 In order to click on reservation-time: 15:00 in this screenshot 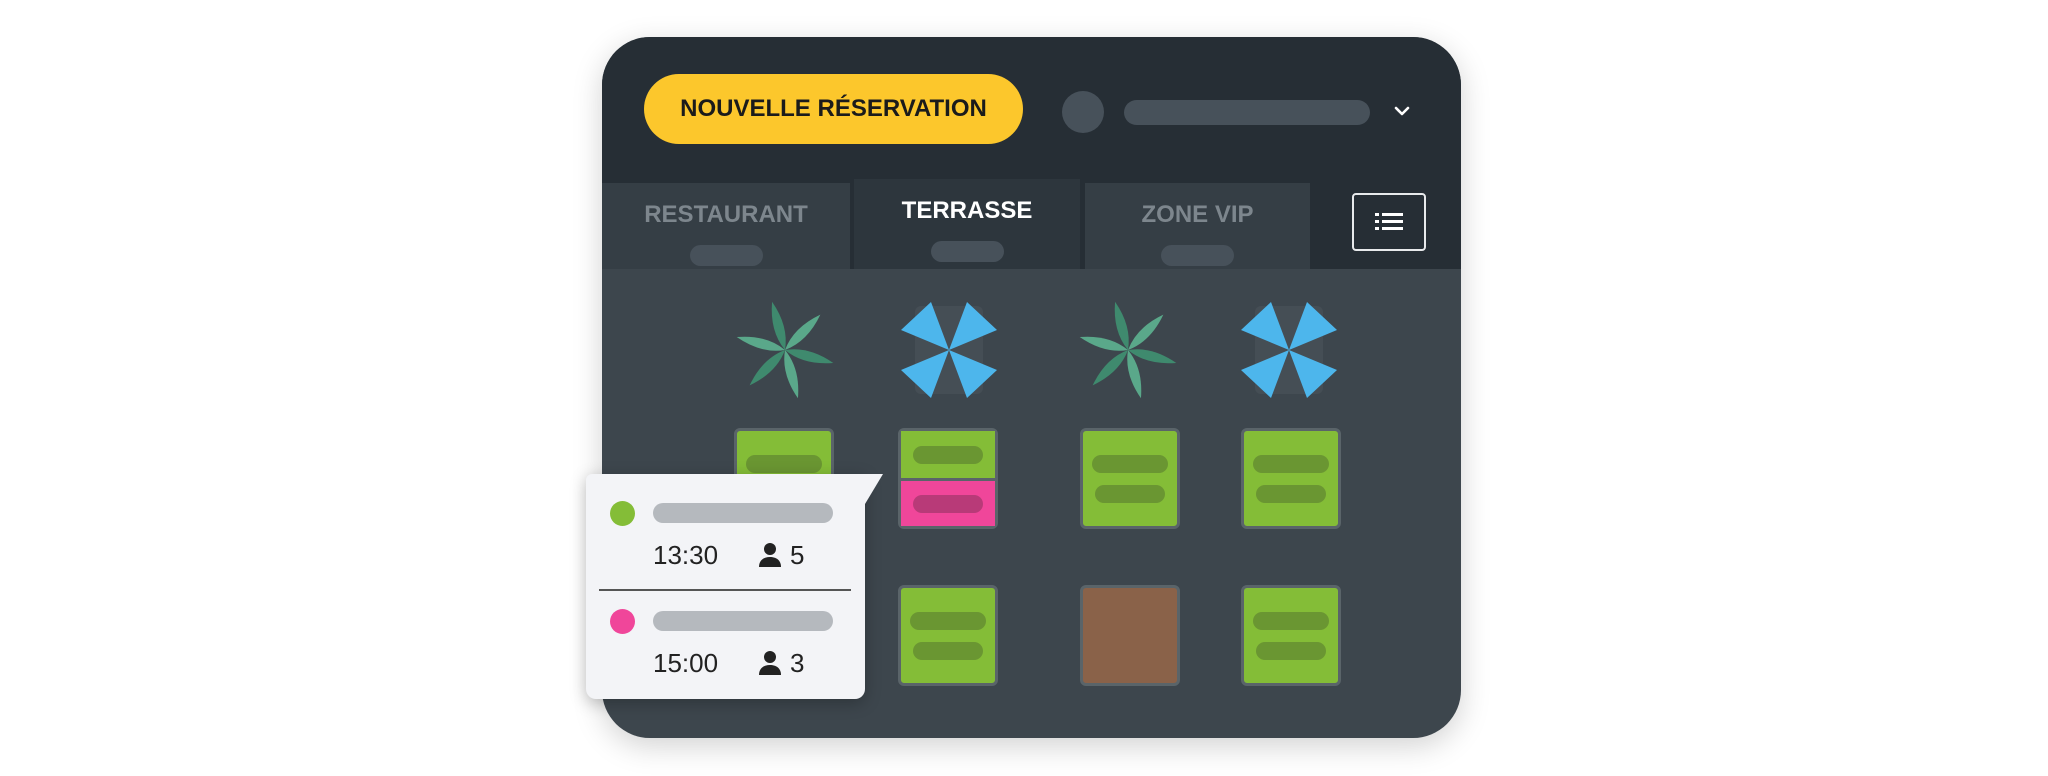, I will do `click(686, 663)`.